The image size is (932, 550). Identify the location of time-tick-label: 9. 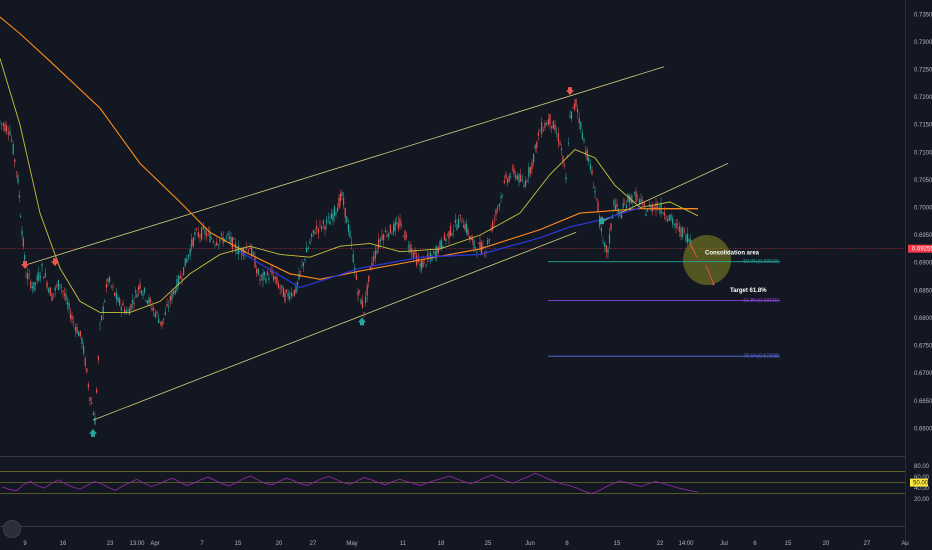
(25, 544).